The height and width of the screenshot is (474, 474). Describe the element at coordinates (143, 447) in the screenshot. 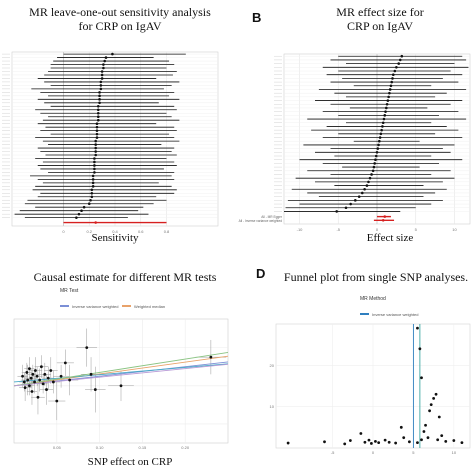

I see `x-tick-label: 0.15` at that location.